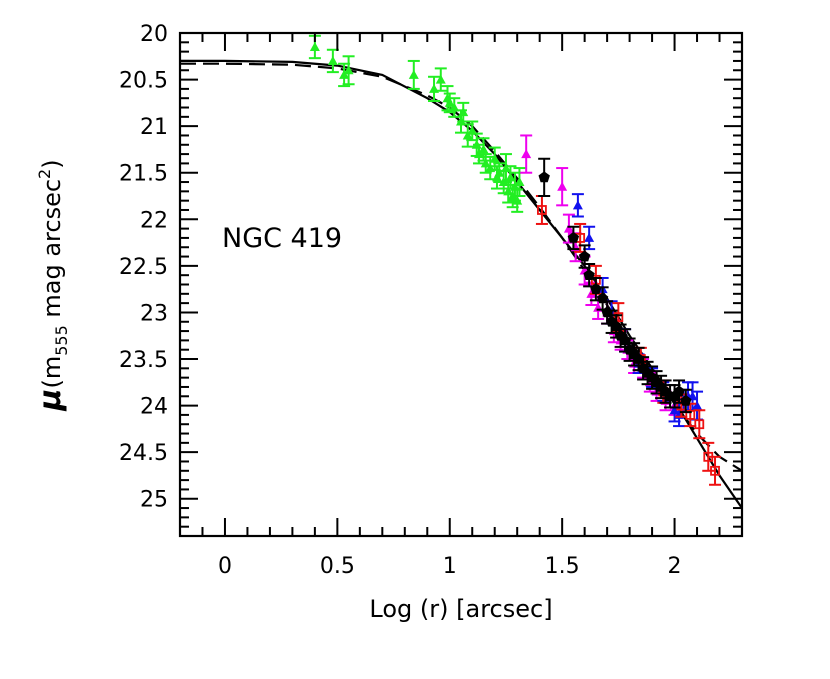  Describe the element at coordinates (52, 163) in the screenshot. I see `y-axis-label-close: )` at that location.